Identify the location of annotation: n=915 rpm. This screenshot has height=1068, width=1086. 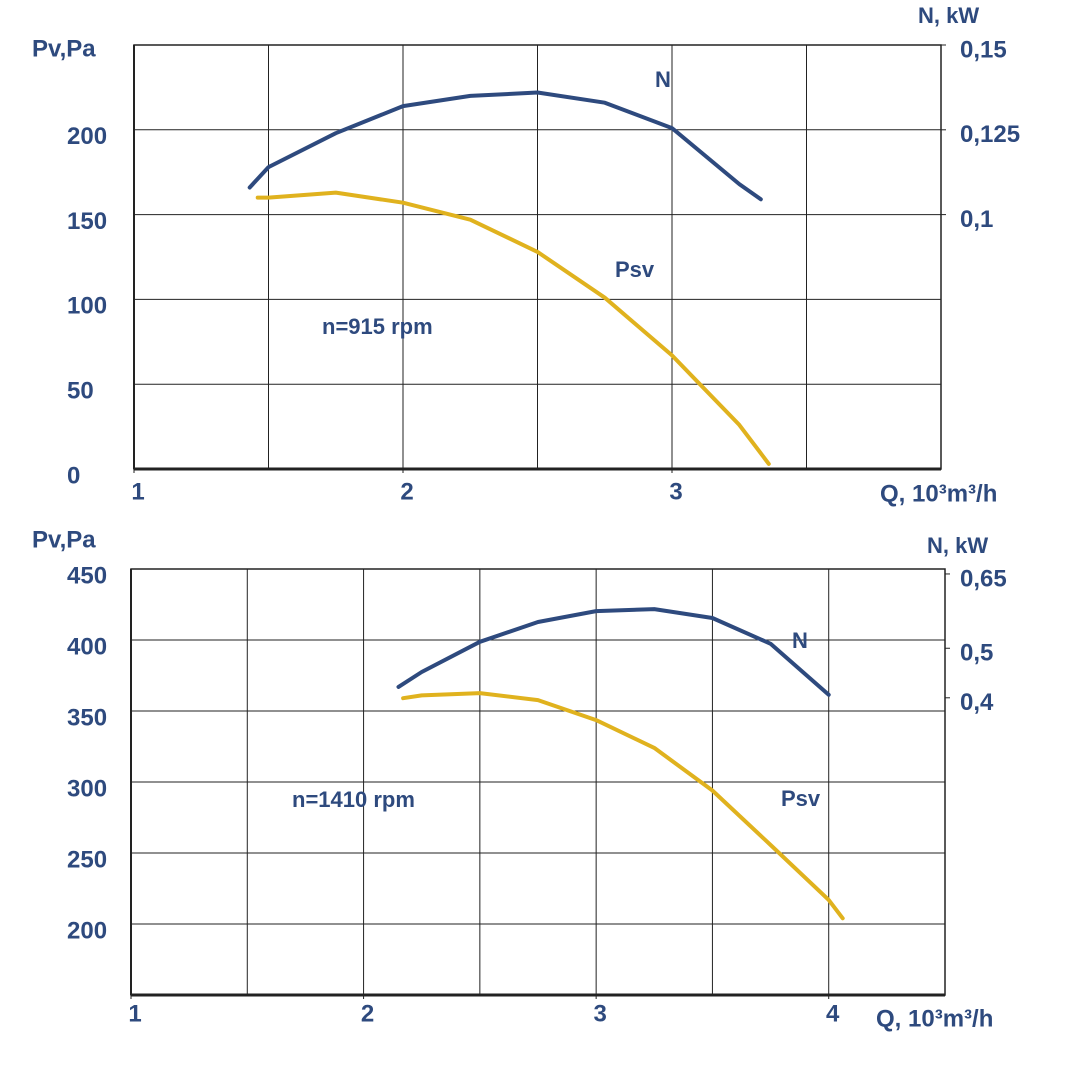
(377, 326).